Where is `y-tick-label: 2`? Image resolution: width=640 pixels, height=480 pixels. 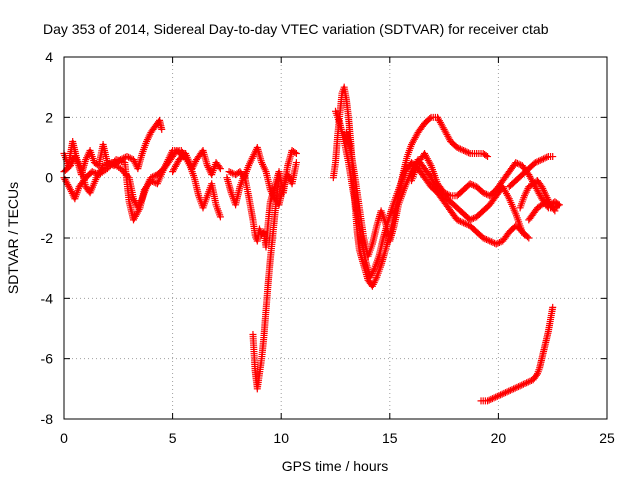 y-tick-label: 2 is located at coordinates (49, 117).